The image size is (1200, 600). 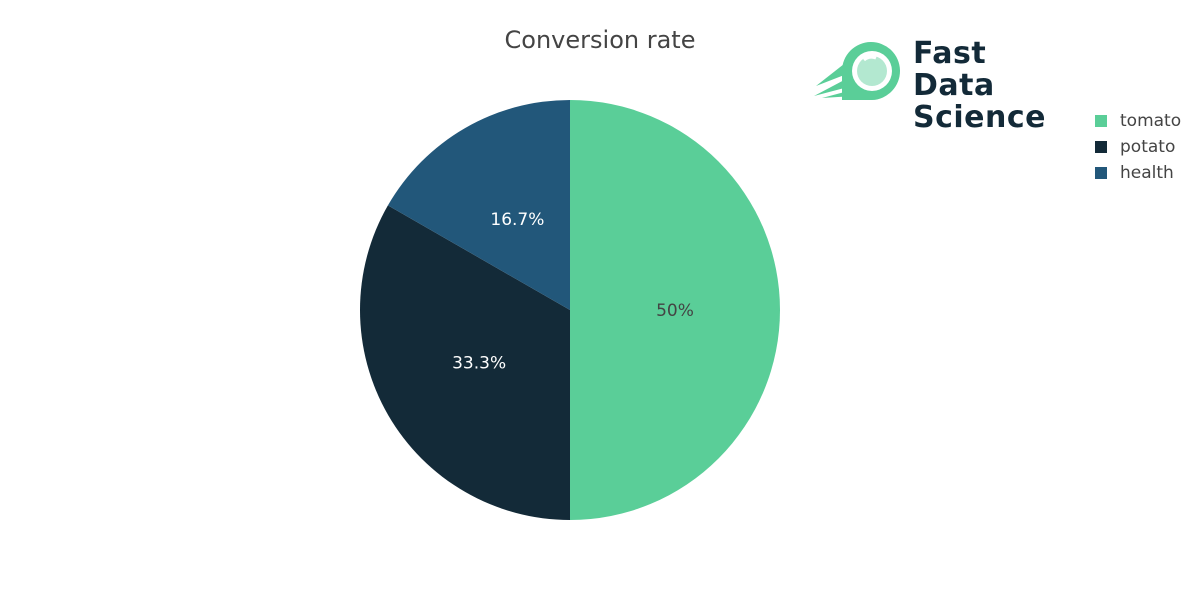 I want to click on brand-wordmark: Fast Data Science, so click(x=992, y=86).